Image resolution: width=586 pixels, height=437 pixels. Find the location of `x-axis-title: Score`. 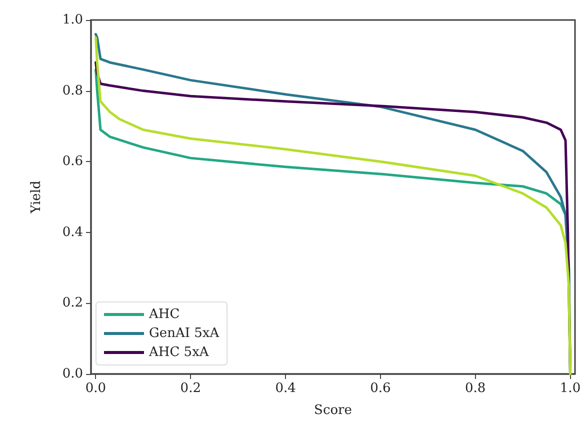

x-axis-title: Score is located at coordinates (333, 410).